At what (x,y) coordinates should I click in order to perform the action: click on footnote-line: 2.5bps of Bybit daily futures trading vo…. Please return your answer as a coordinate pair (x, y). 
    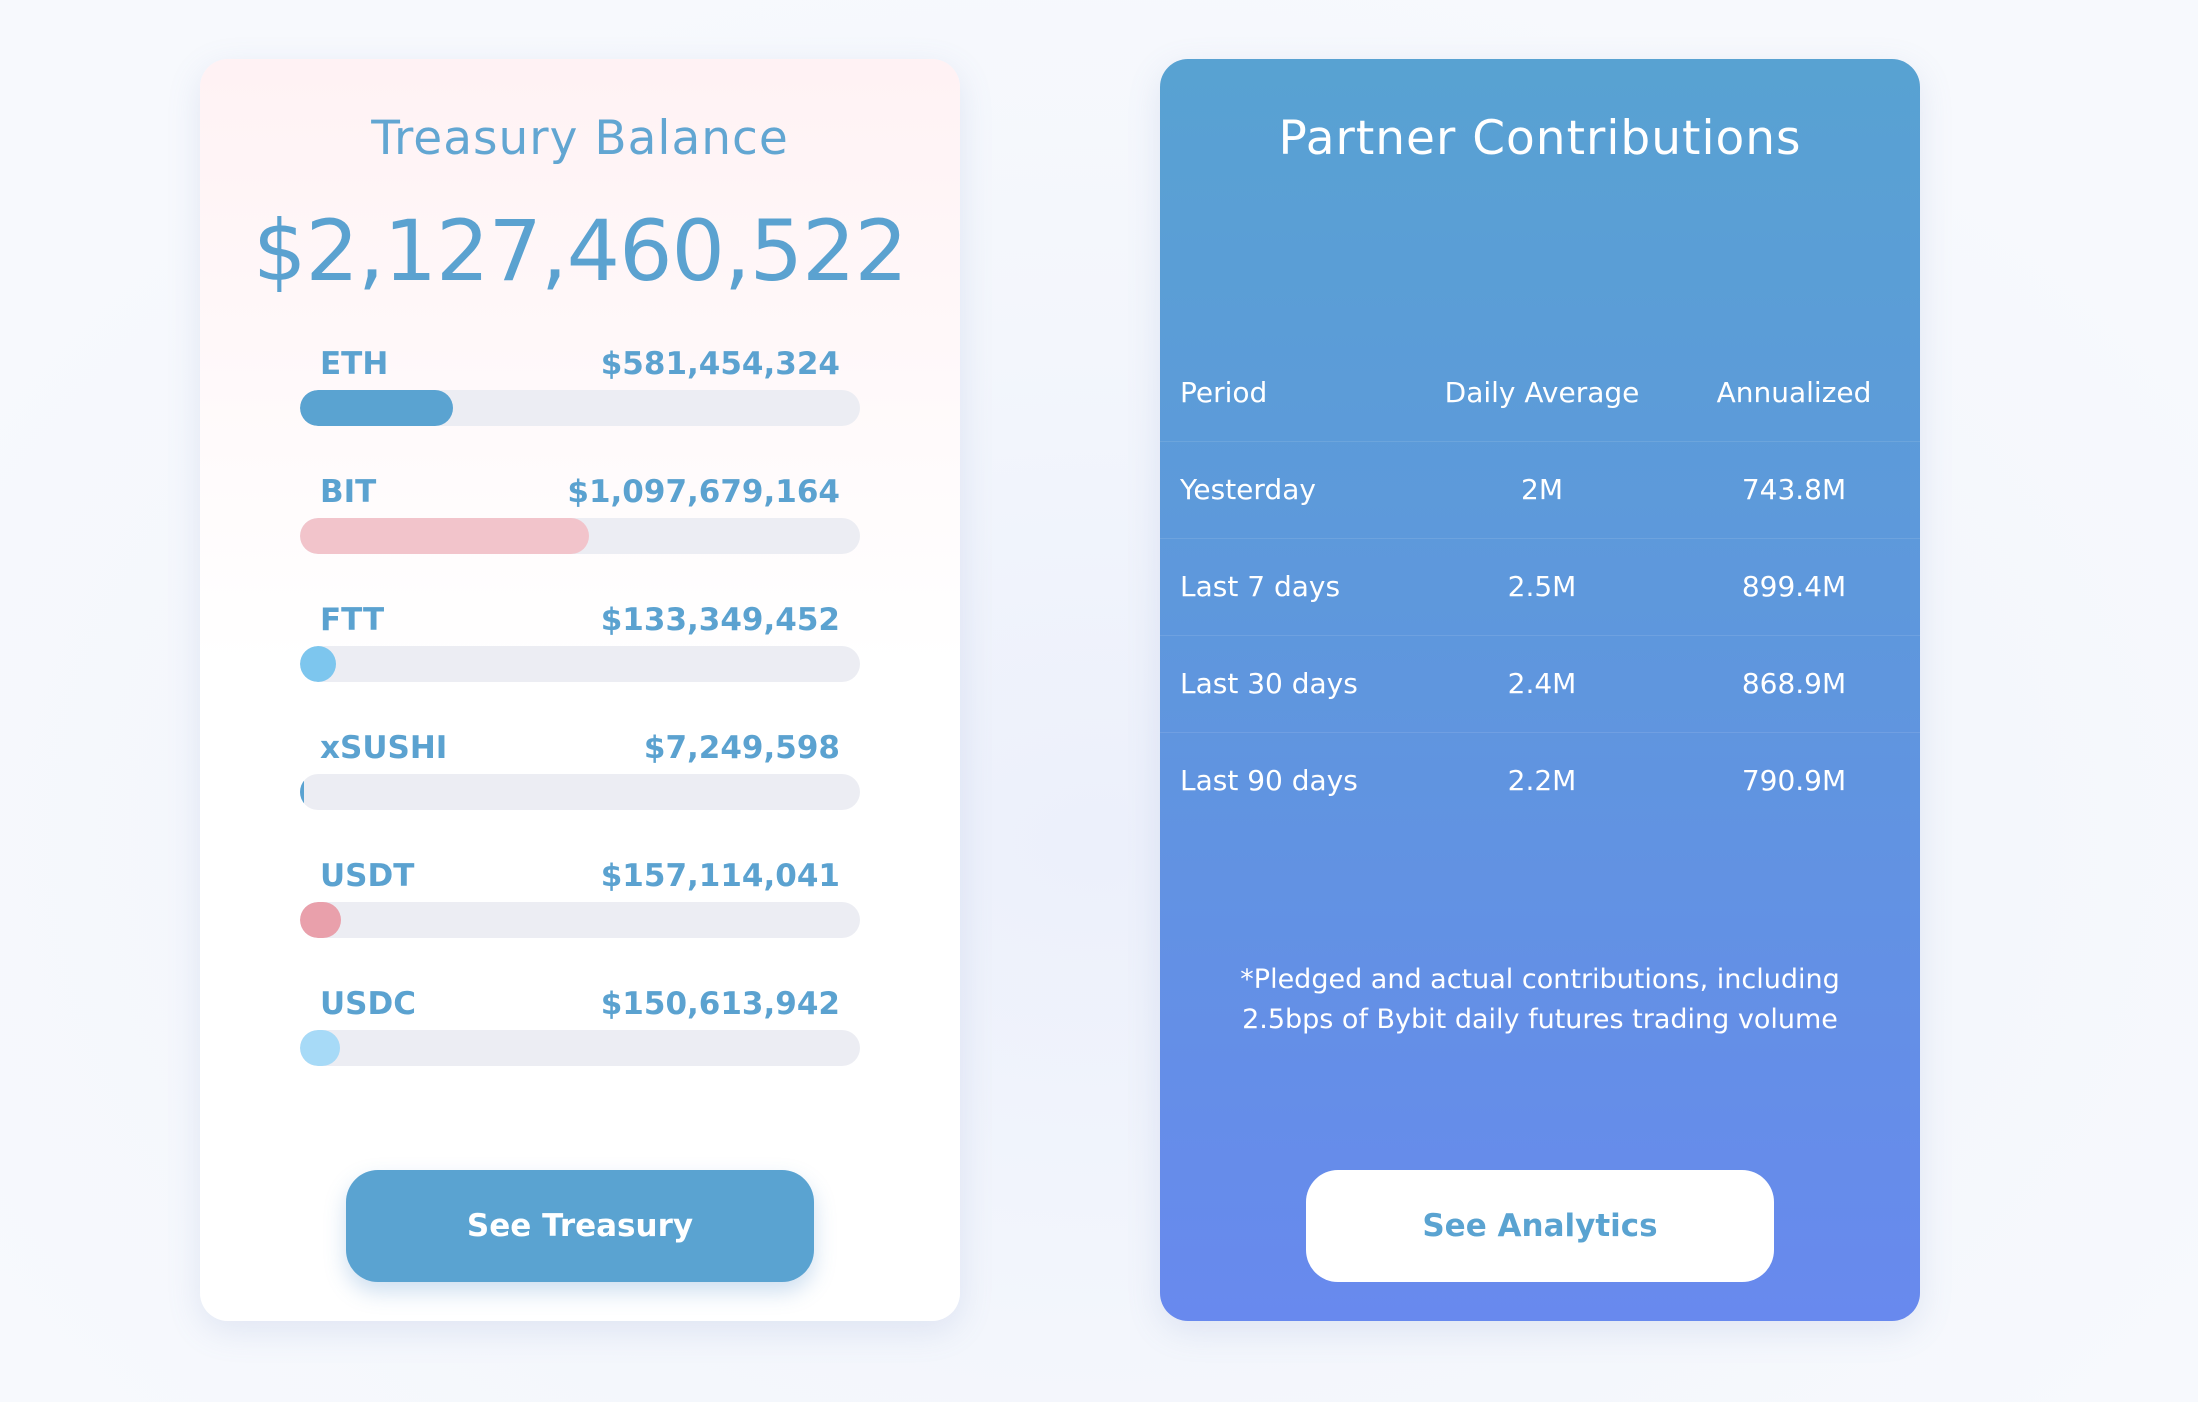
    Looking at the image, I should click on (1540, 1019).